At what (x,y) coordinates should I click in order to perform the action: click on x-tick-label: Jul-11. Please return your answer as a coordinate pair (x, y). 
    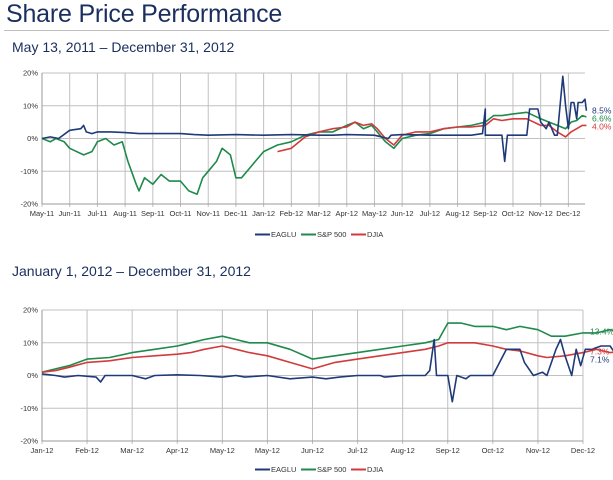
    Looking at the image, I should click on (97, 213).